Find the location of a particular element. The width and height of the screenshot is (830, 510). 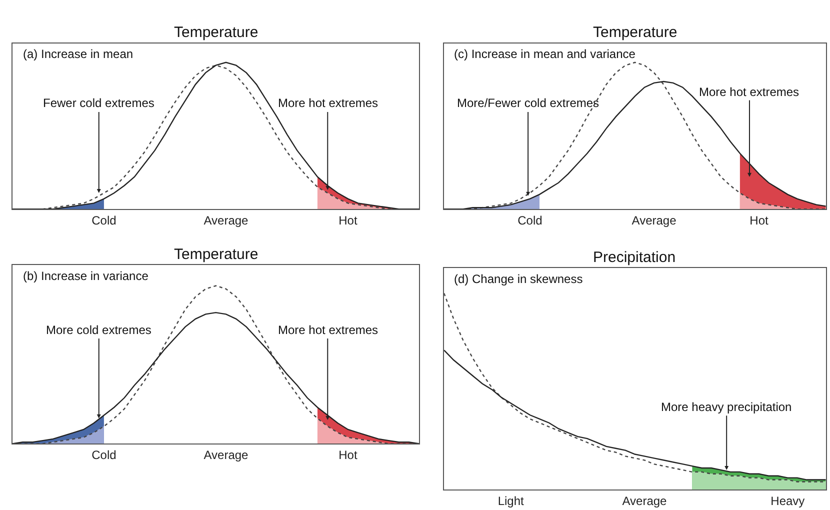

chart-subtitle: (c) Increase in mean and variance is located at coordinates (545, 54).